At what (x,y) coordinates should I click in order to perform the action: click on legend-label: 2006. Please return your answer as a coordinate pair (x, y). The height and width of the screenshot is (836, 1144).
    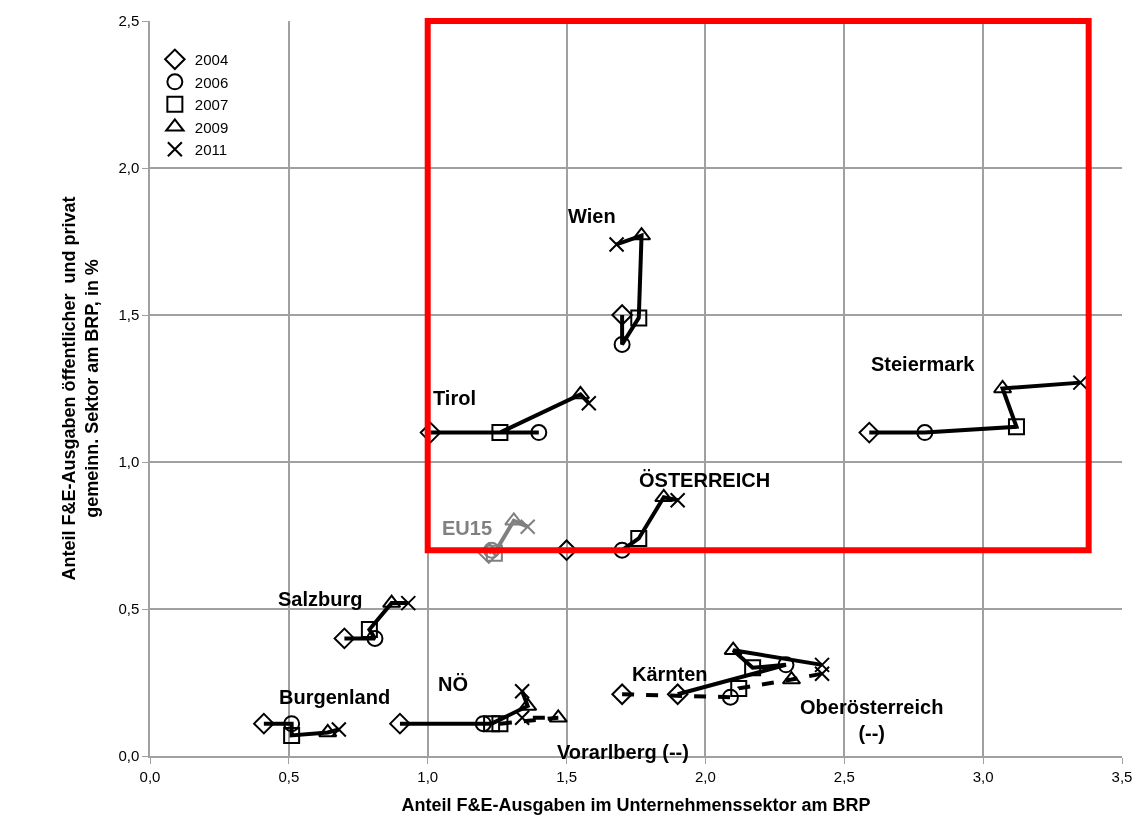
    Looking at the image, I should click on (211, 82).